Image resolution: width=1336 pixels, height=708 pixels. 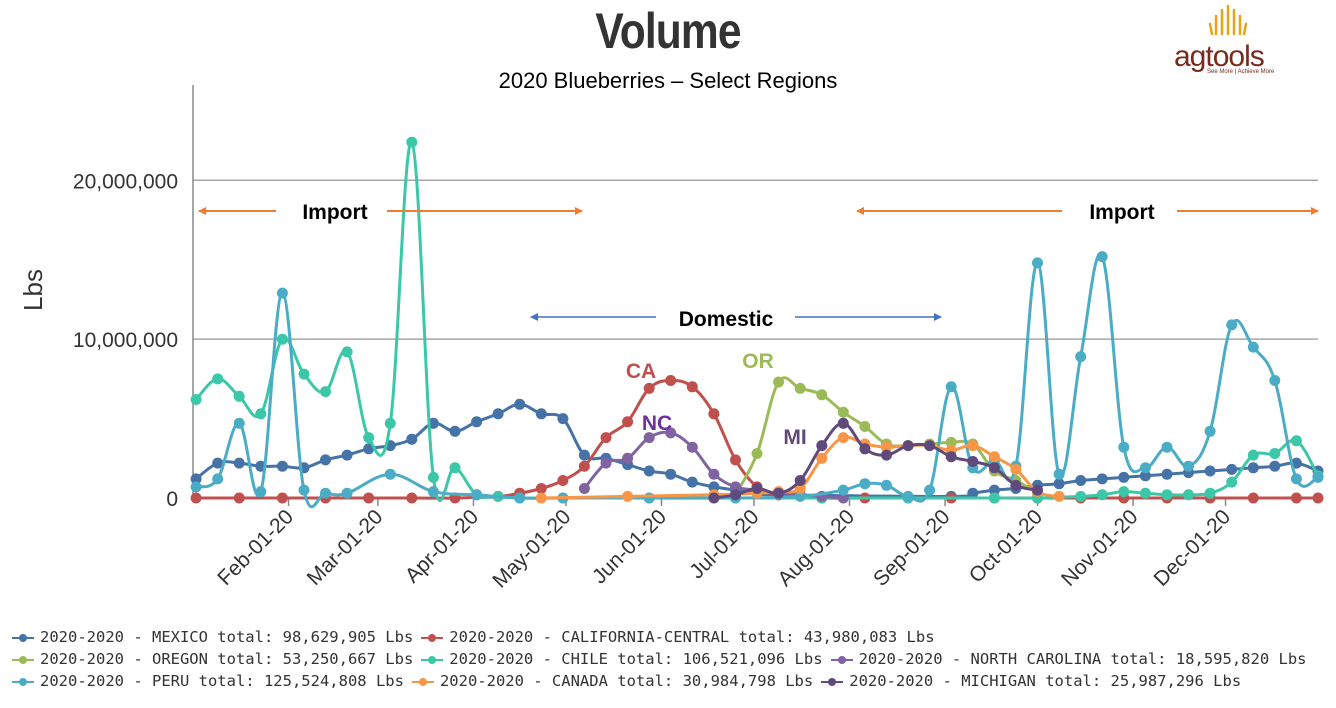 I want to click on series-line, so click(x=875, y=460).